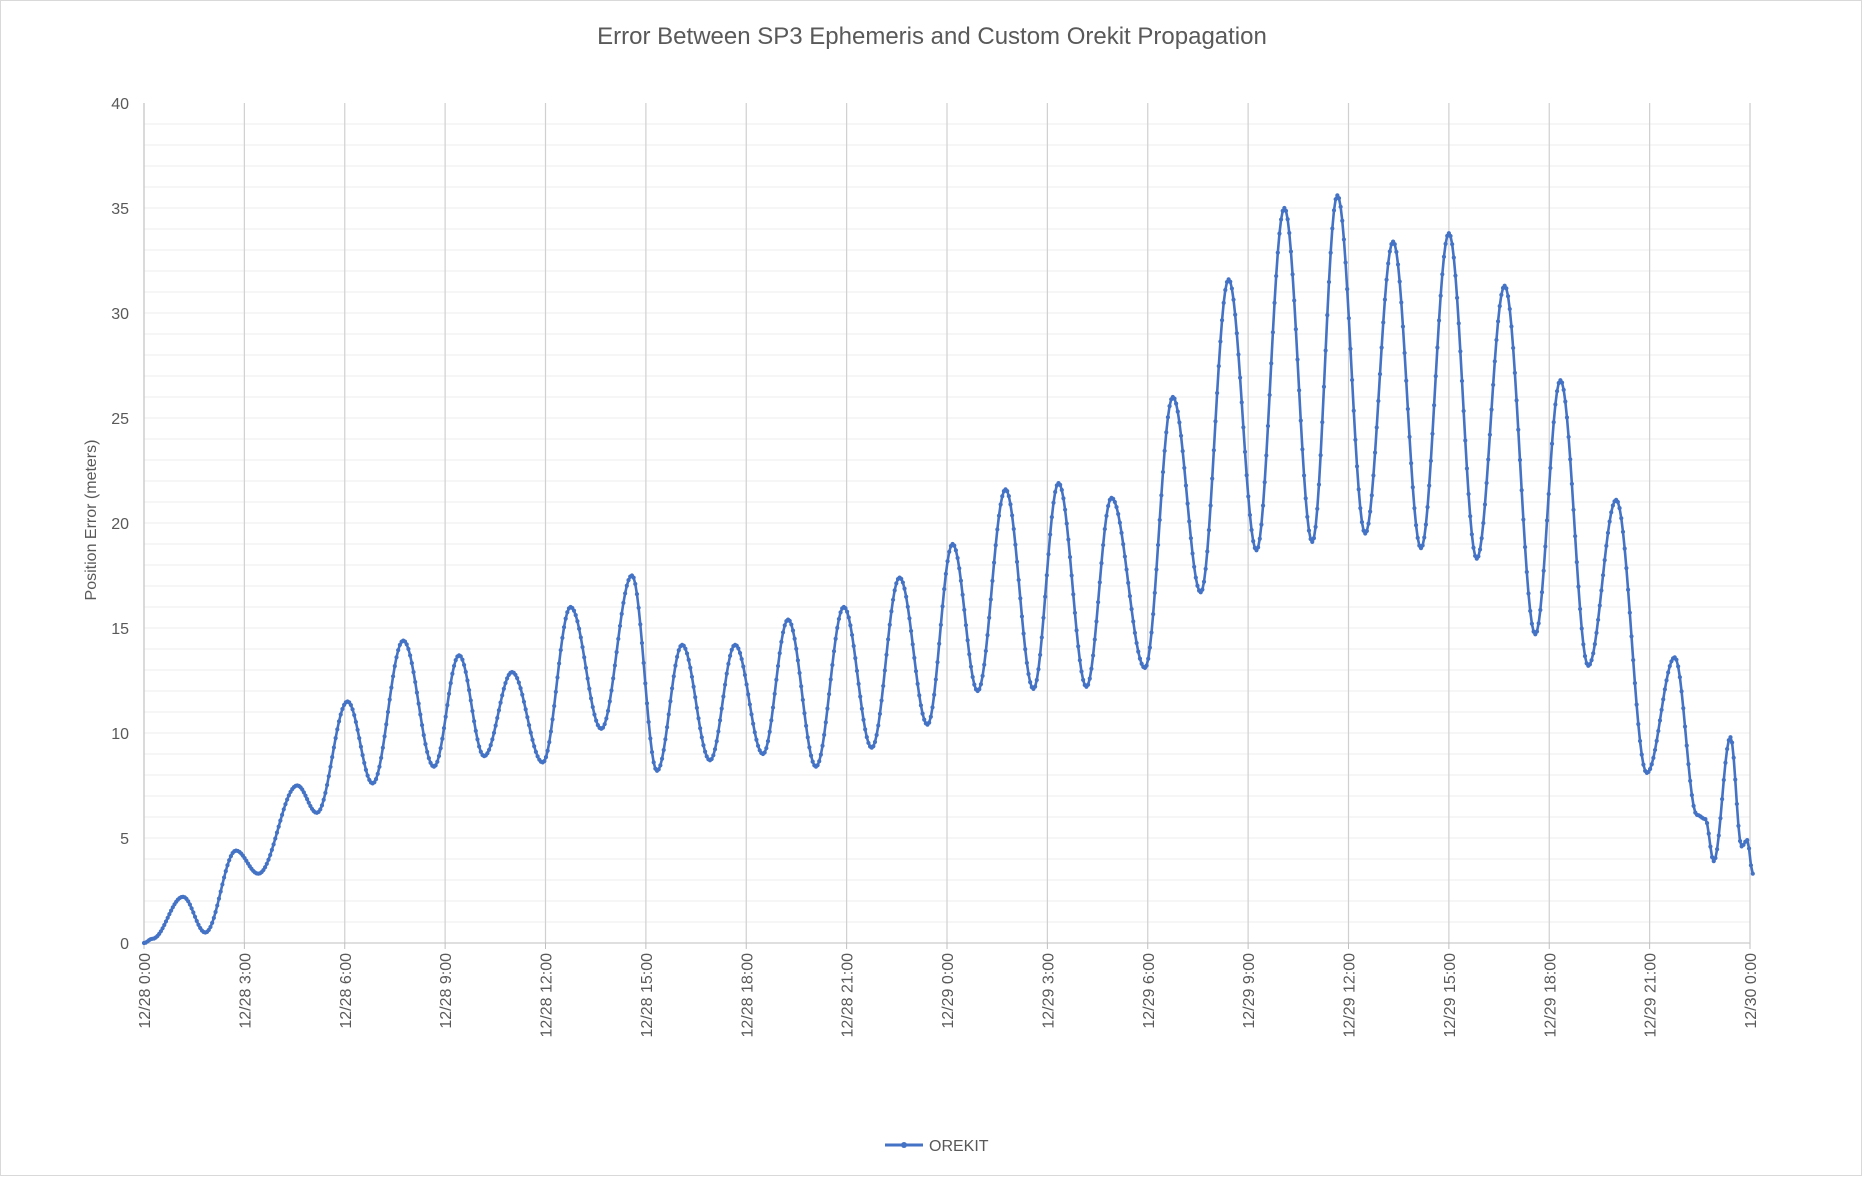 This screenshot has height=1177, width=1862. Describe the element at coordinates (848, 995) in the screenshot. I see `x-tick-label: 12/28 21:00` at that location.